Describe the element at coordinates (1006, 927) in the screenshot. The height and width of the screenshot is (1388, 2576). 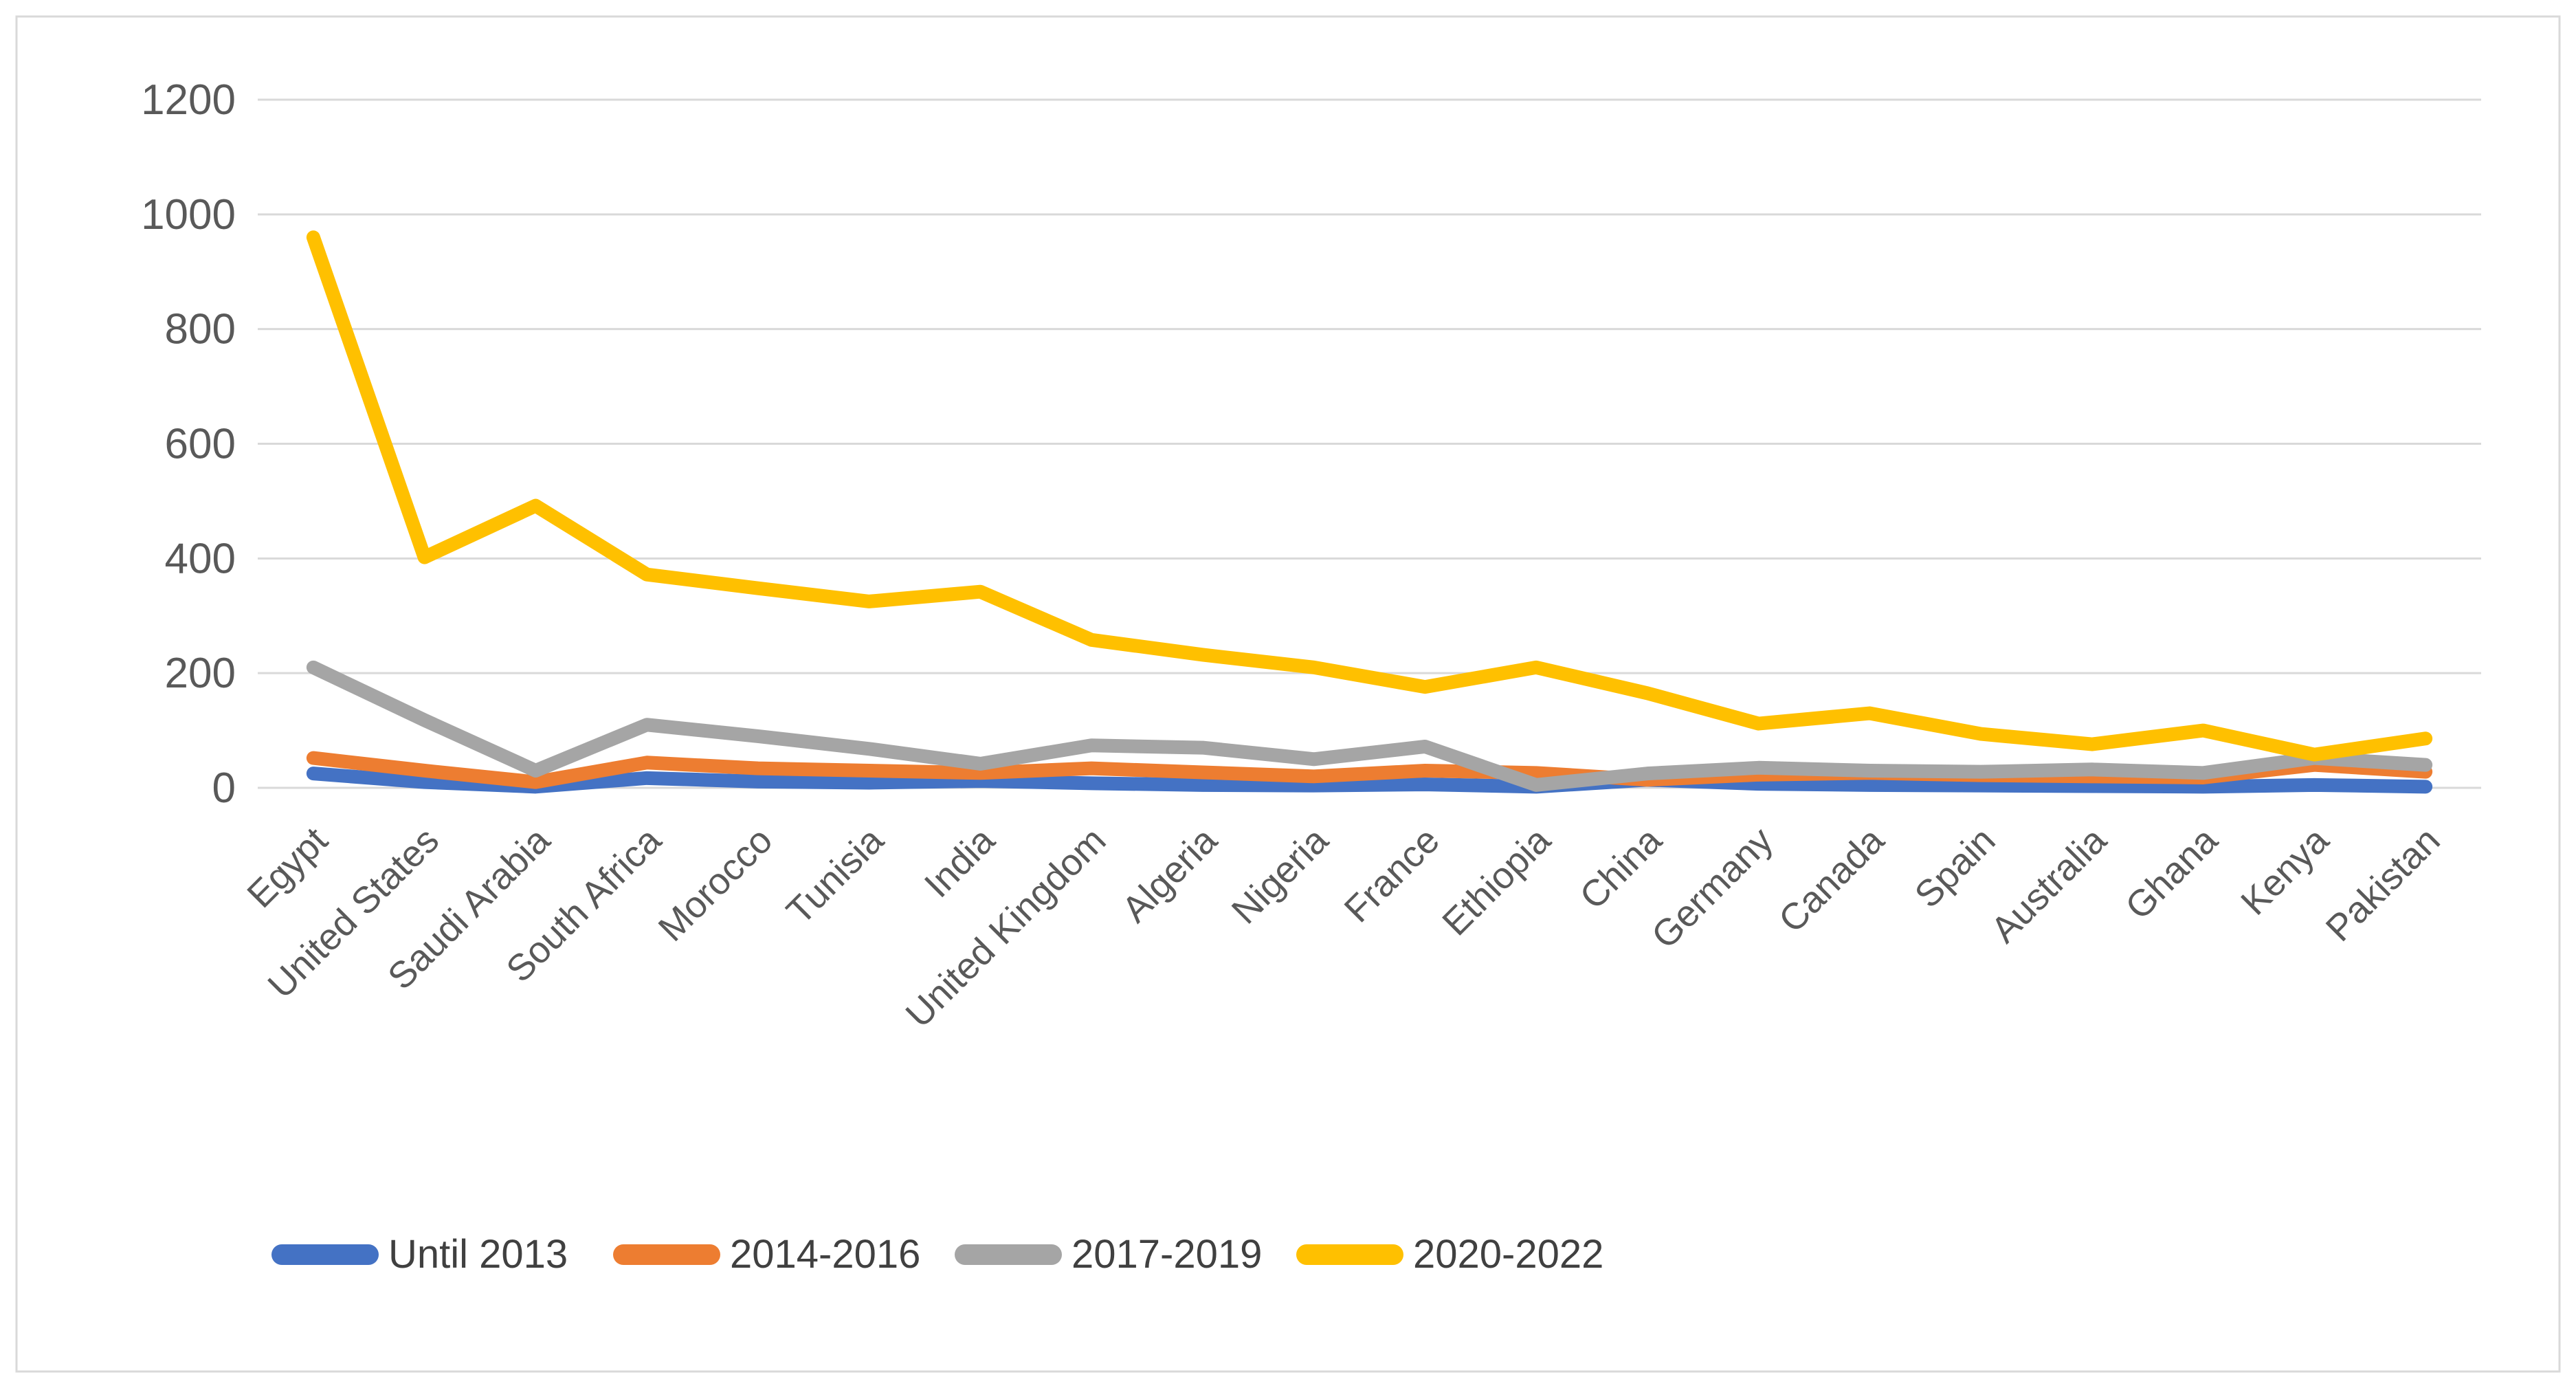
I see `x-tick-label-united-kingdom: United Kingdom` at that location.